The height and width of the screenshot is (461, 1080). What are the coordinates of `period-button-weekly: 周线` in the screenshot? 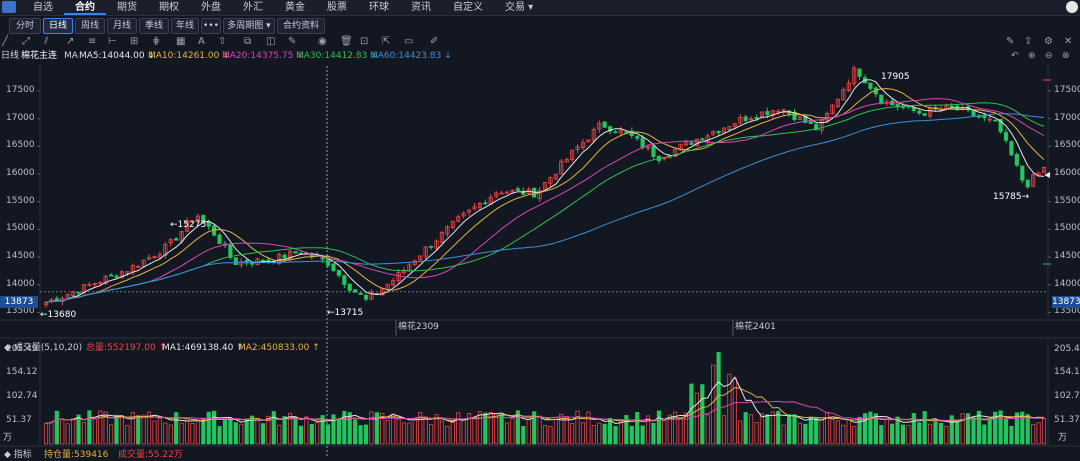 It's located at (90, 26).